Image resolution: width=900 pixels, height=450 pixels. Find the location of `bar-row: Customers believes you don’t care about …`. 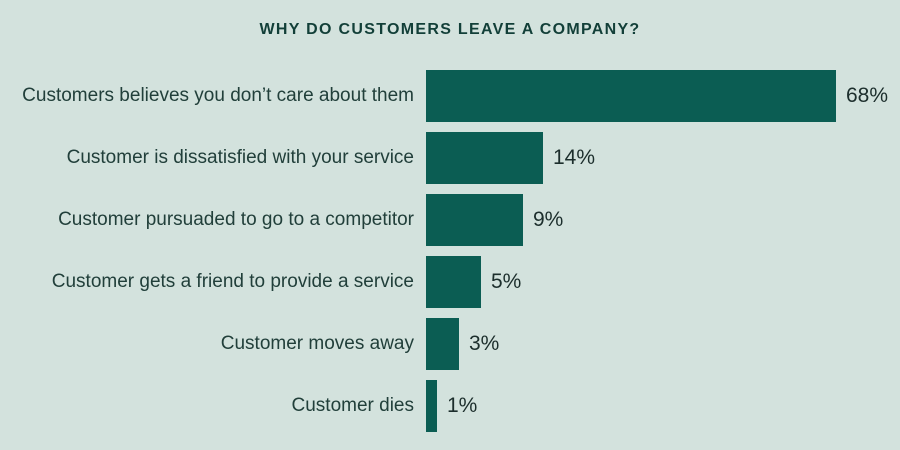

bar-row: Customers believes you don’t care about … is located at coordinates (450, 96).